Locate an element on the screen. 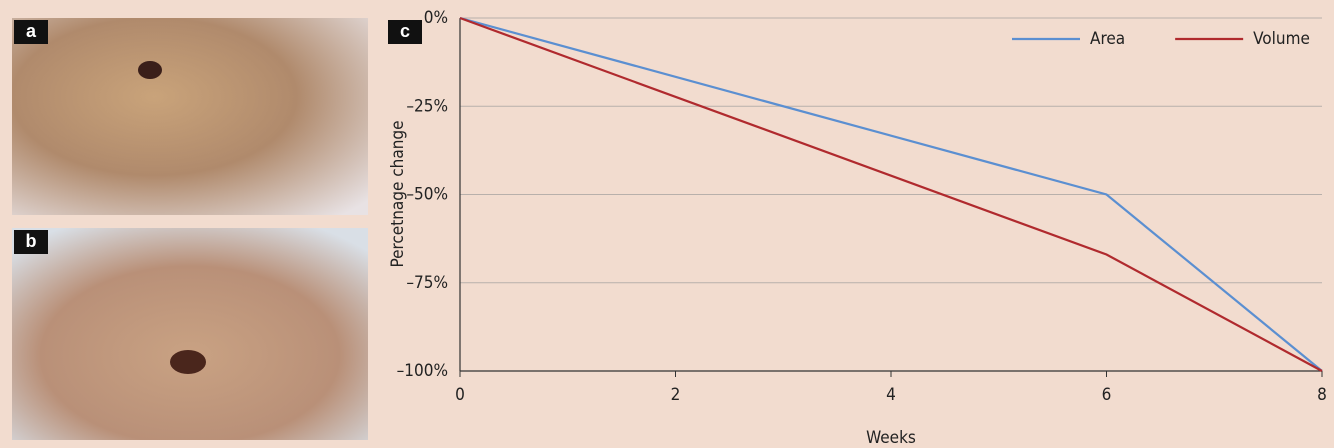 The width and height of the screenshot is (1334, 448). x-tick-label: 0 is located at coordinates (460, 395).